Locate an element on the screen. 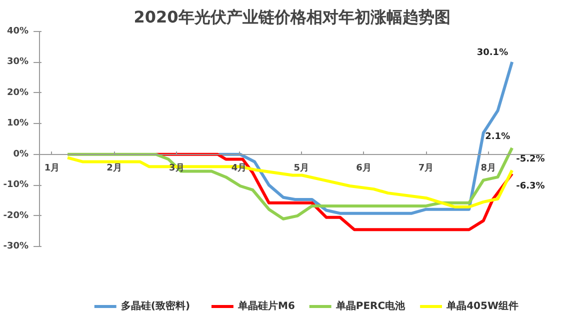  y-tick-label: -30% is located at coordinates (16, 247).